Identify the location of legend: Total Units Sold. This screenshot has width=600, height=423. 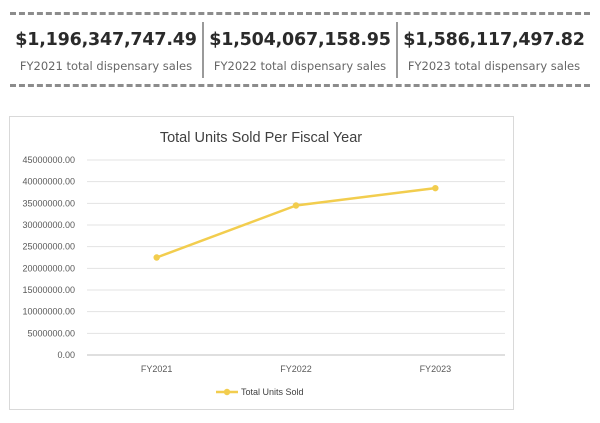
(260, 392).